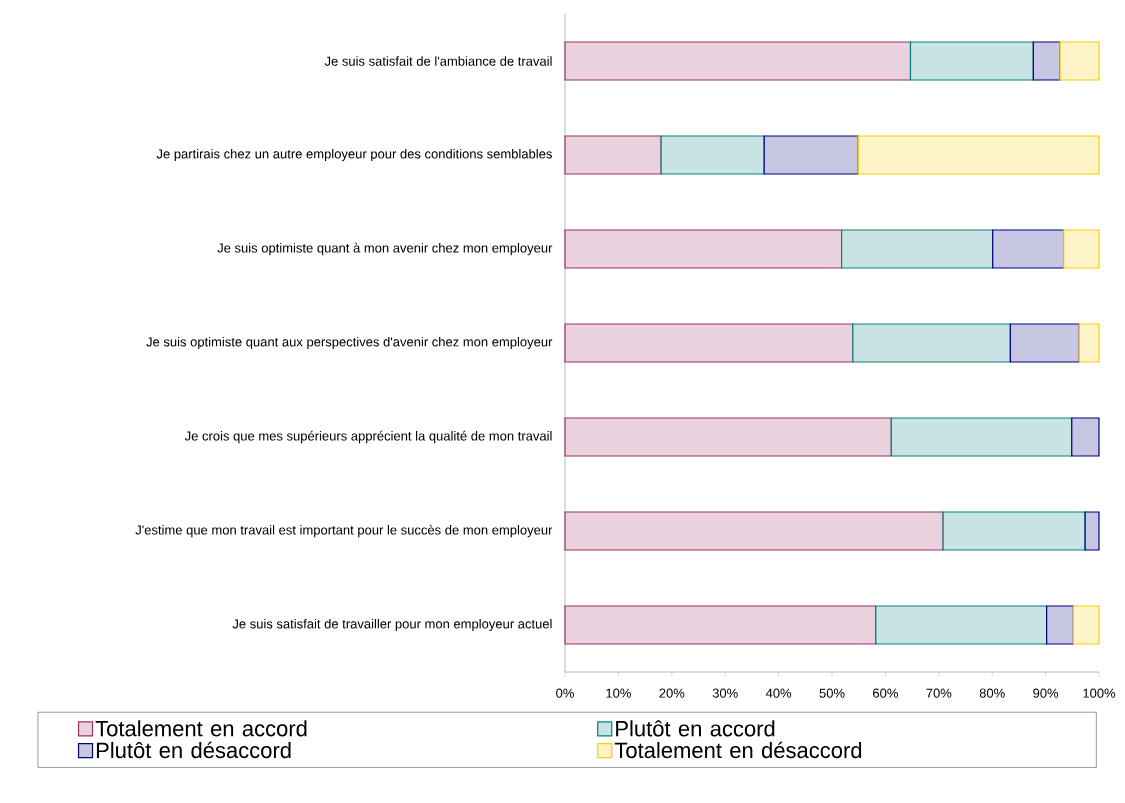 Image resolution: width=1125 pixels, height=803 pixels. Describe the element at coordinates (672, 693) in the screenshot. I see `x-tick-label: 20%` at that location.